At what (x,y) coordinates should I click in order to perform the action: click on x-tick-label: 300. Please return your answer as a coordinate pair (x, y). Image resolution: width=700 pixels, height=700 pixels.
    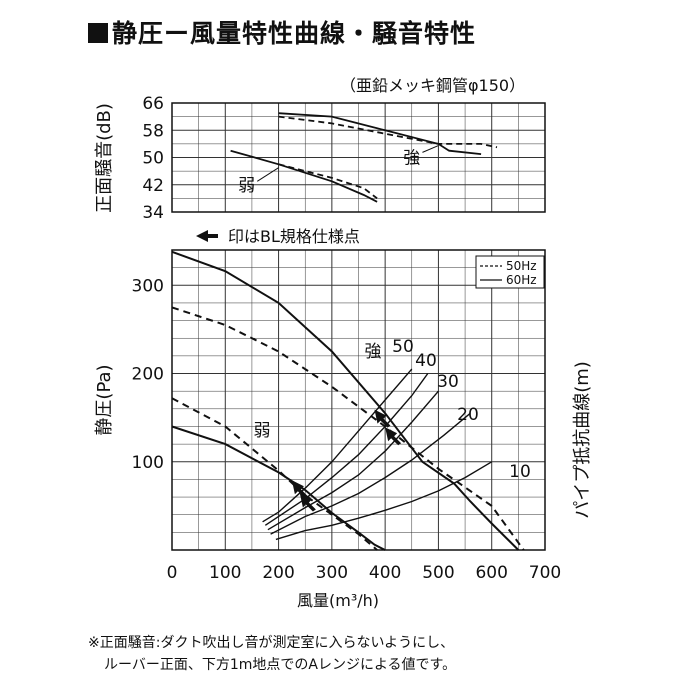
    Looking at the image, I should click on (332, 573).